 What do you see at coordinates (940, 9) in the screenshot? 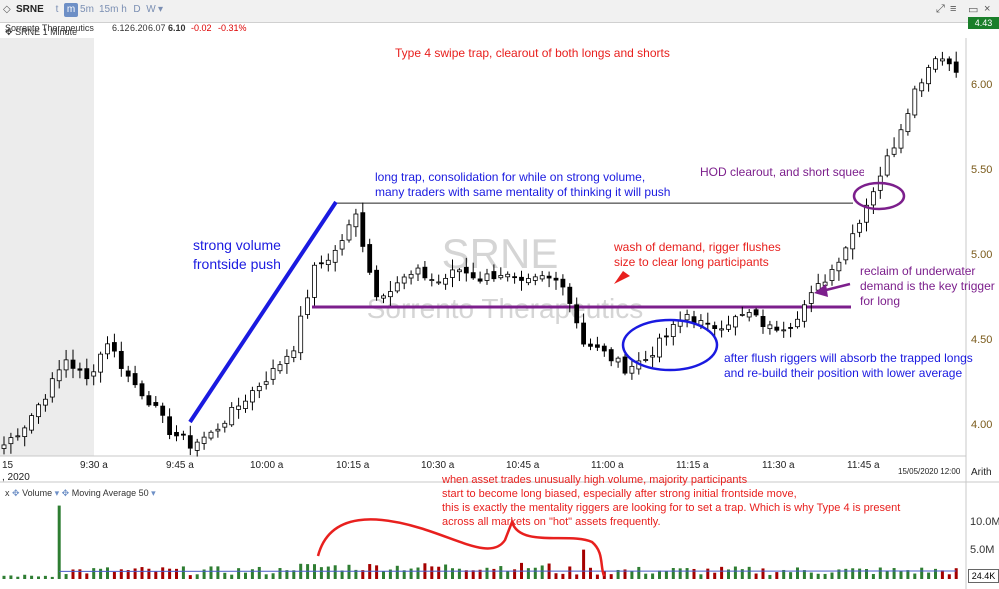
I see `resize-icon: ⤢` at bounding box center [940, 9].